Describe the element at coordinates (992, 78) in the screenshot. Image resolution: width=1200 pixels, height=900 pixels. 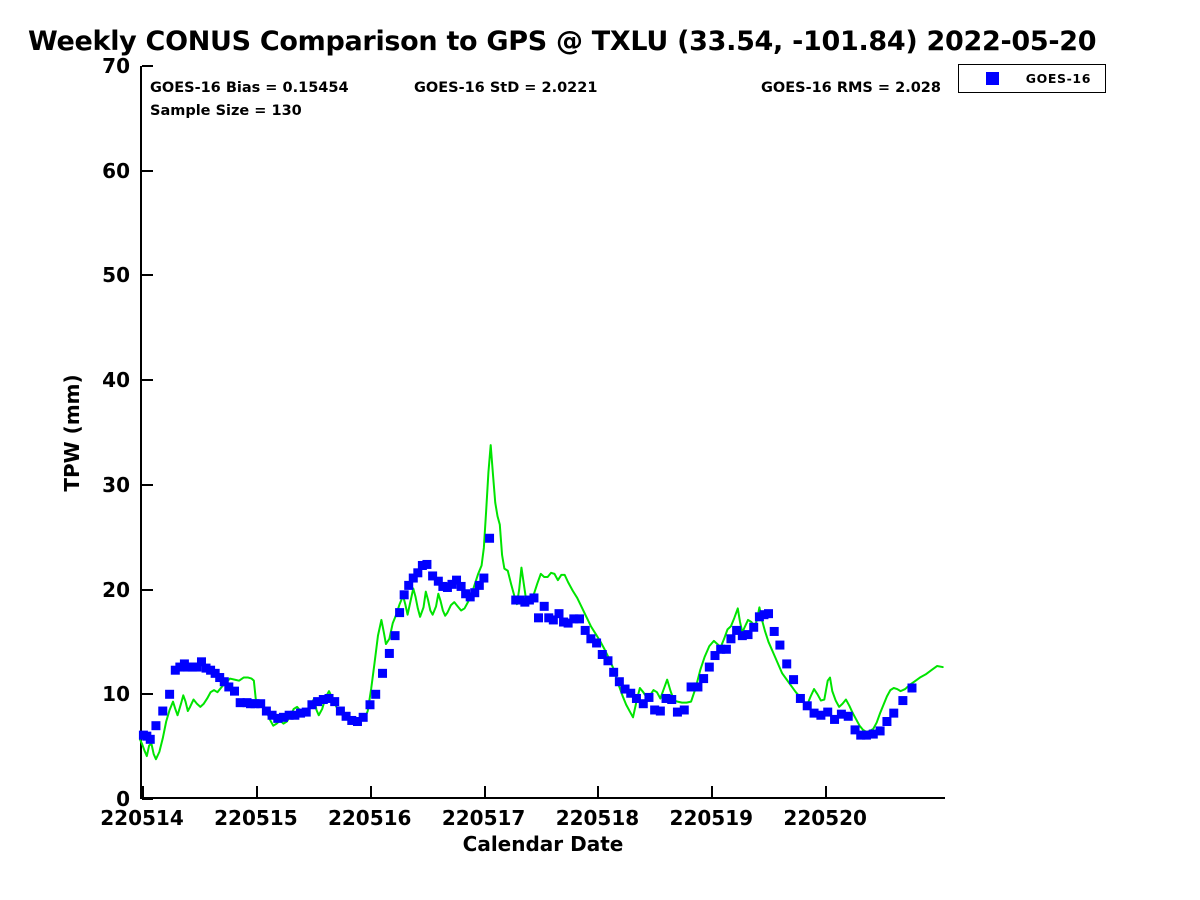
I see `square-marker-icon` at that location.